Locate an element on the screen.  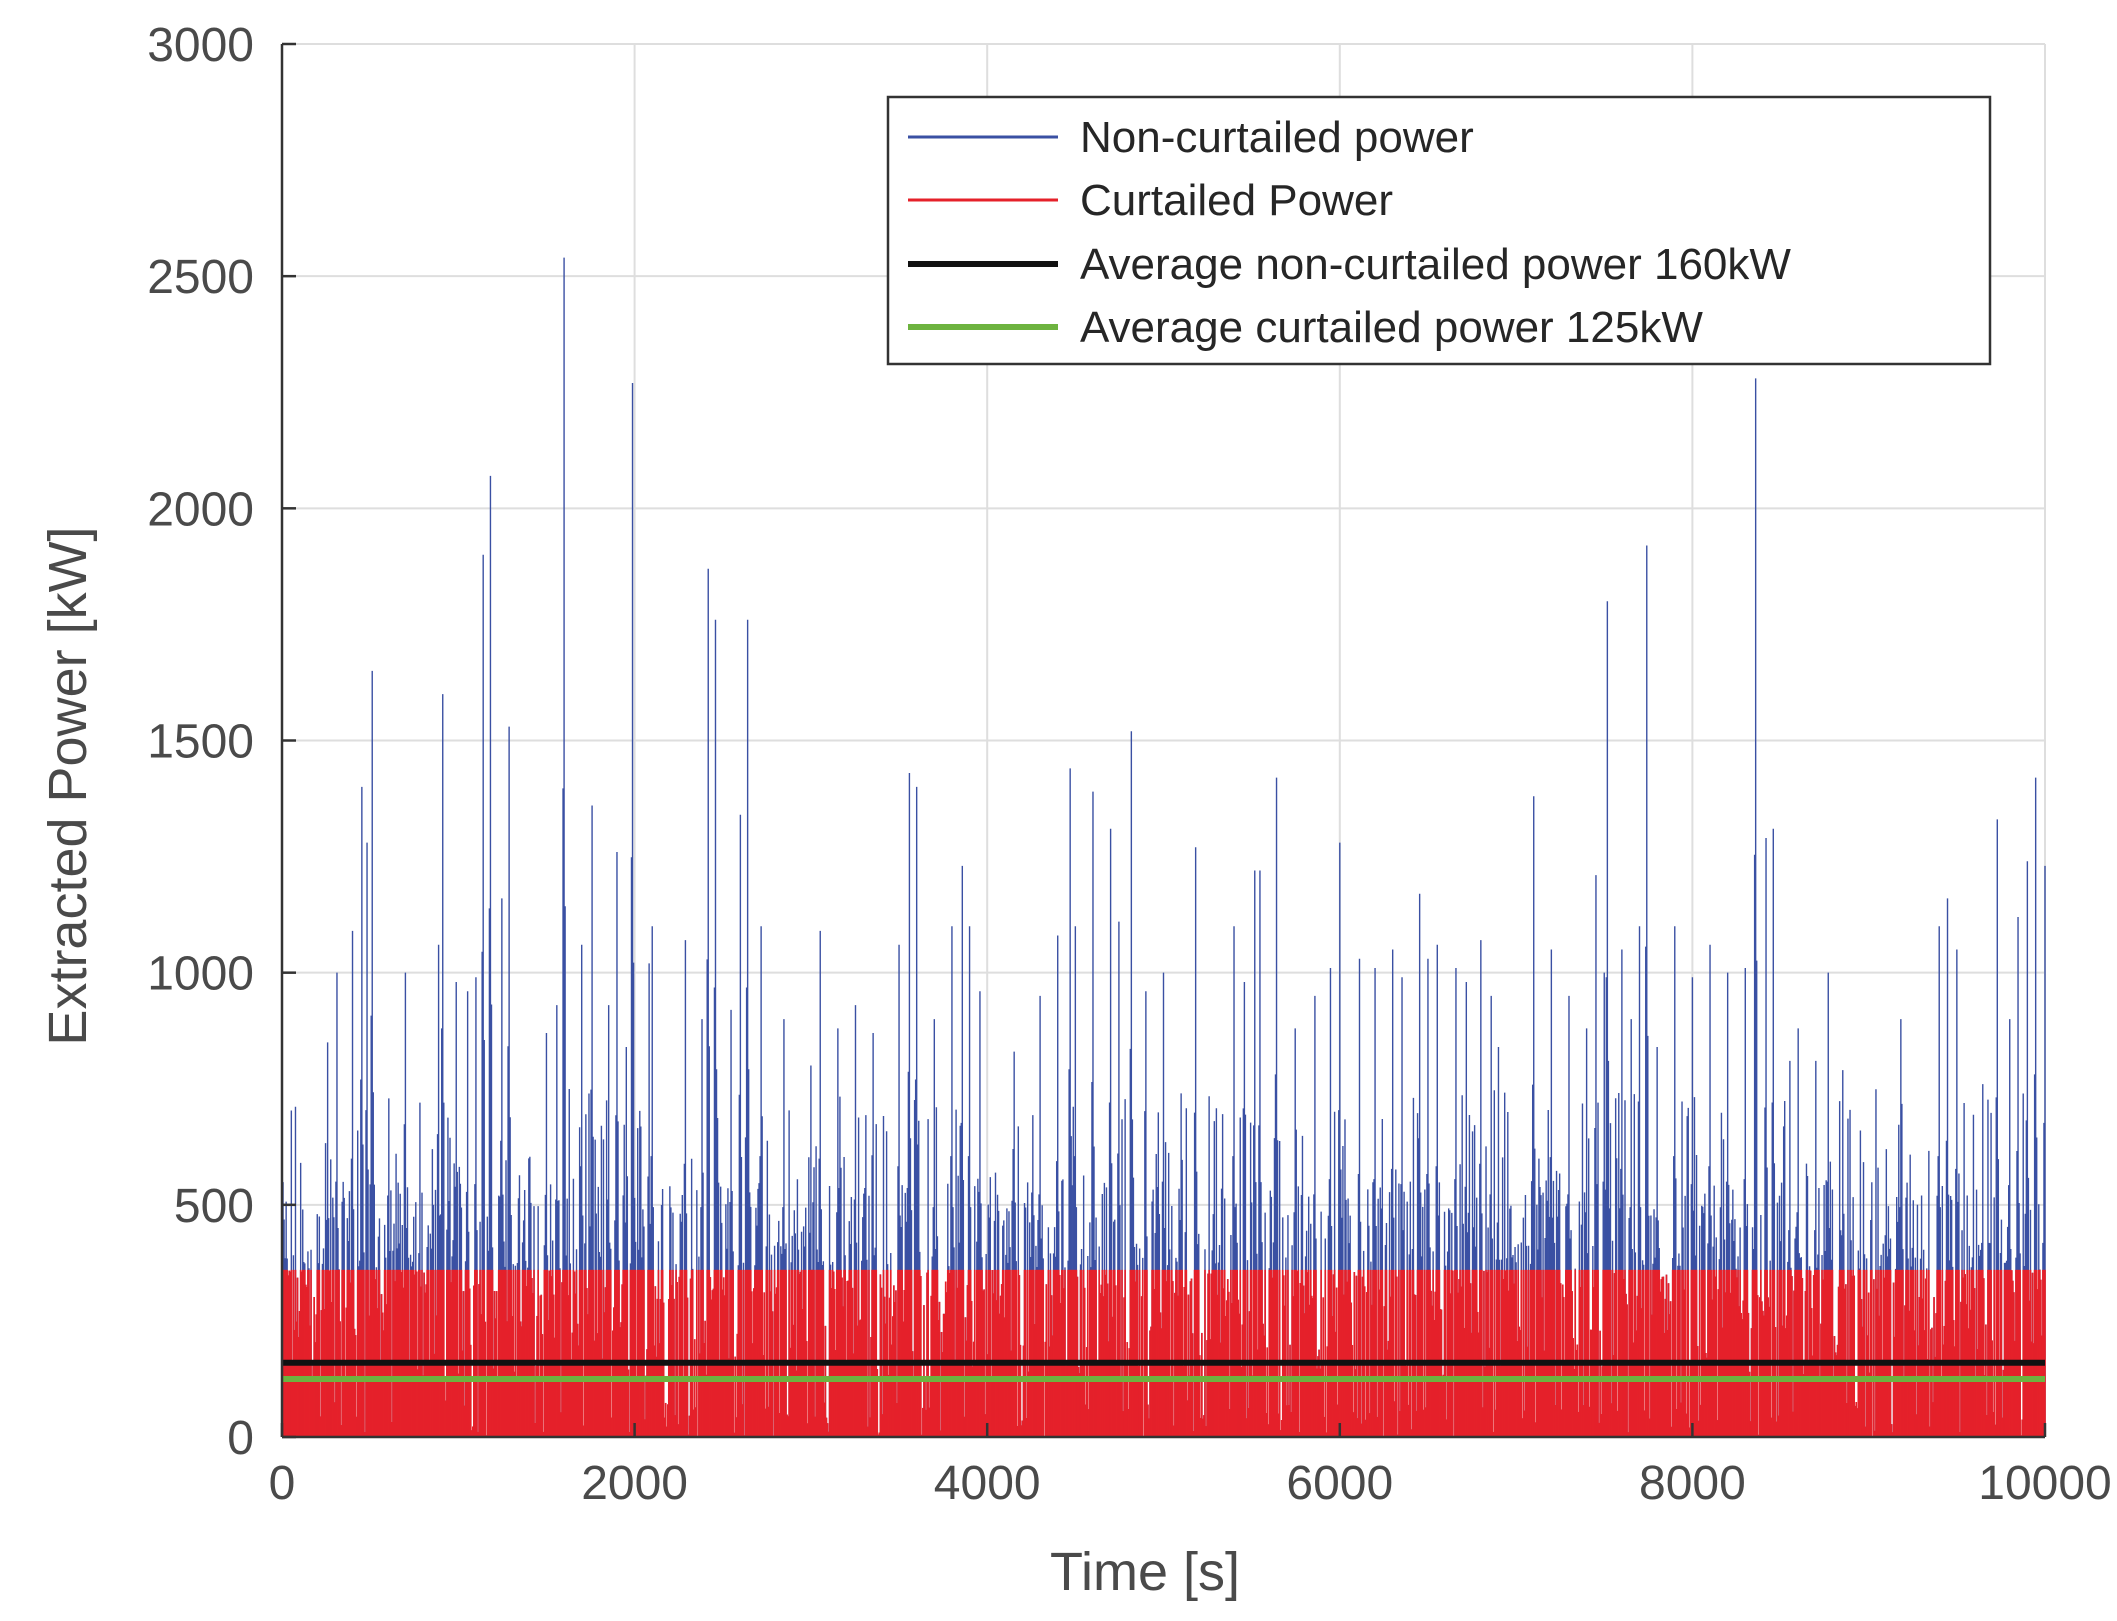
y-tick-label: 2000 is located at coordinates (200, 509).